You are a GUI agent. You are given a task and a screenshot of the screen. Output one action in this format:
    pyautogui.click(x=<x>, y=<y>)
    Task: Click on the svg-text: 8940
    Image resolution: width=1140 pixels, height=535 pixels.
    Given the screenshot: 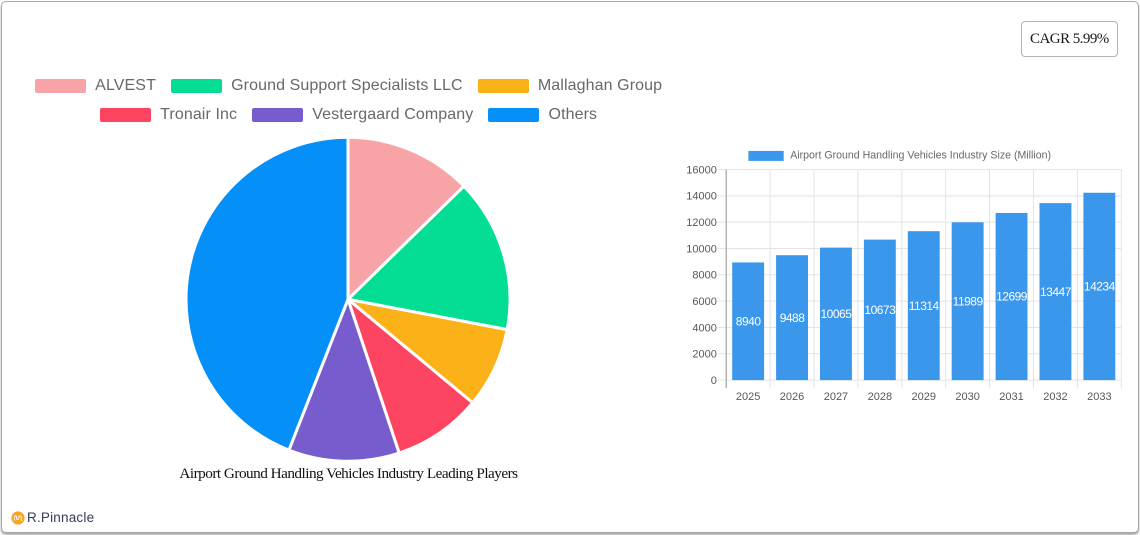 What is the action you would take?
    pyautogui.click(x=749, y=321)
    